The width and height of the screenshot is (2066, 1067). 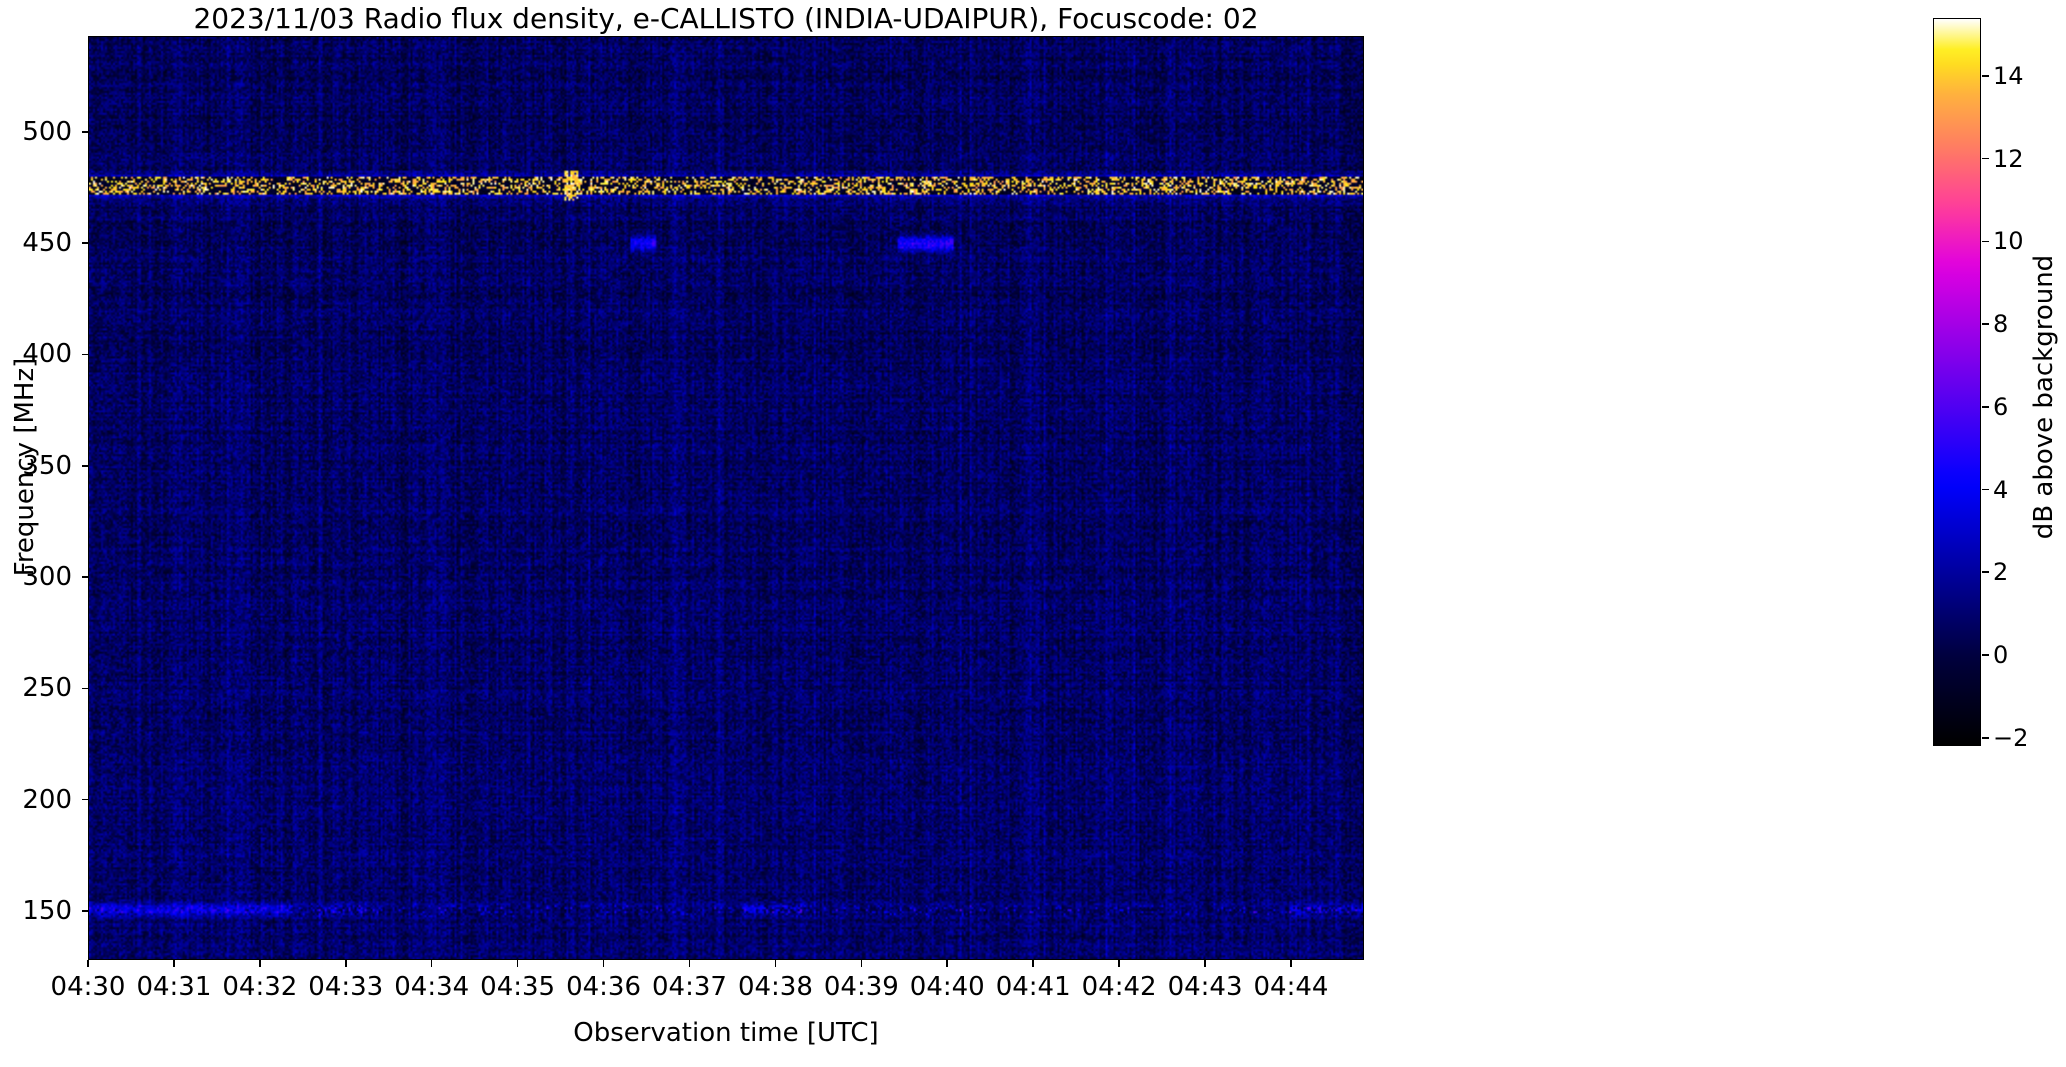 I want to click on colorbar-tick-label: 12, so click(x=2008, y=158).